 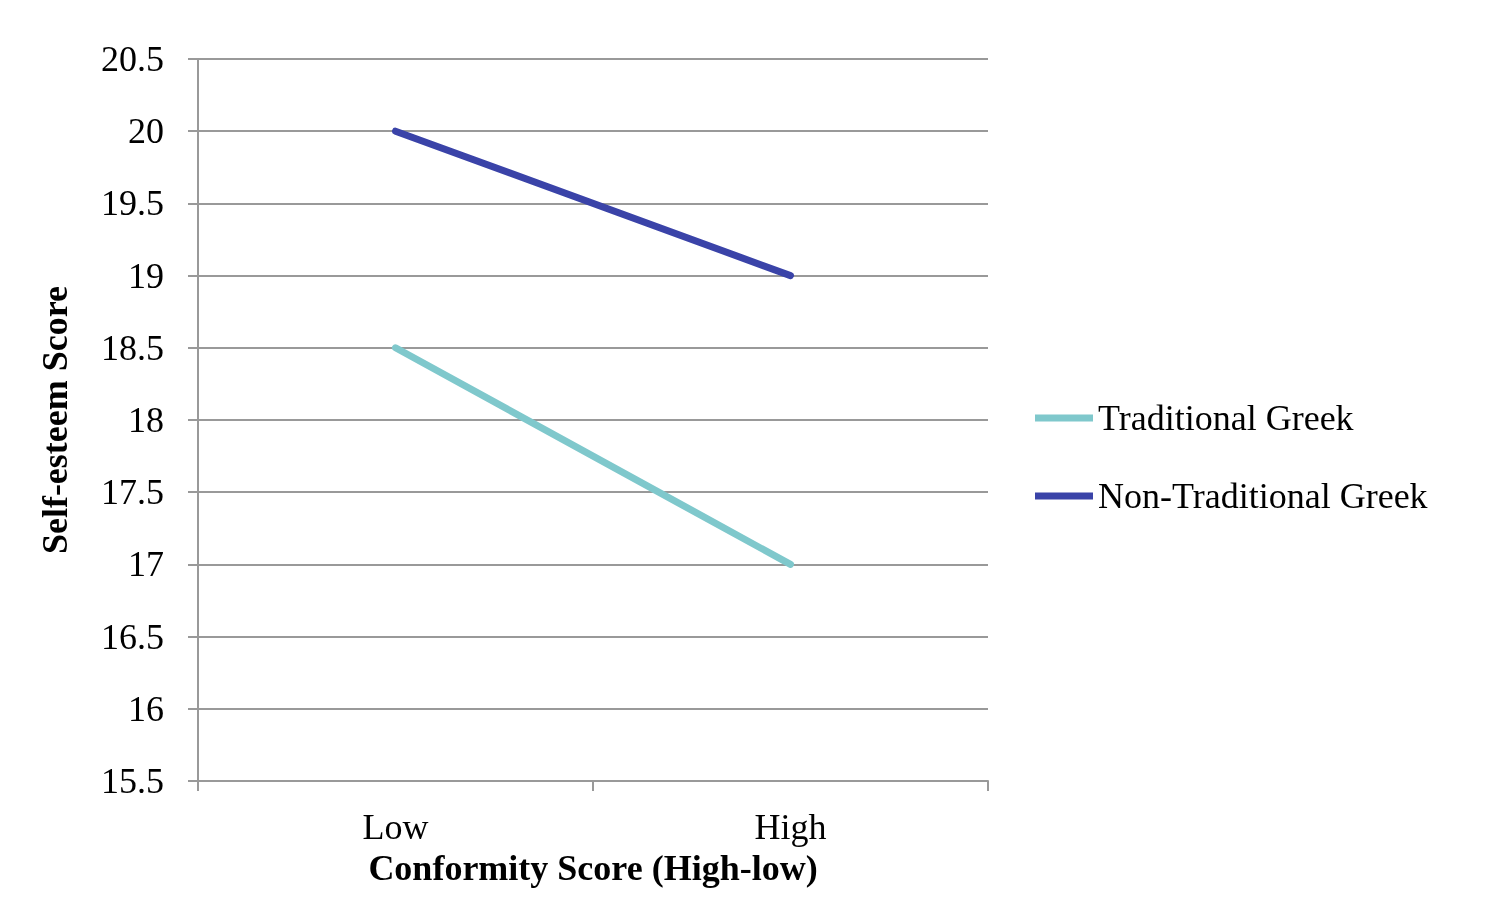 I want to click on y-axis-title: Self-esteem Score, so click(x=55, y=420).